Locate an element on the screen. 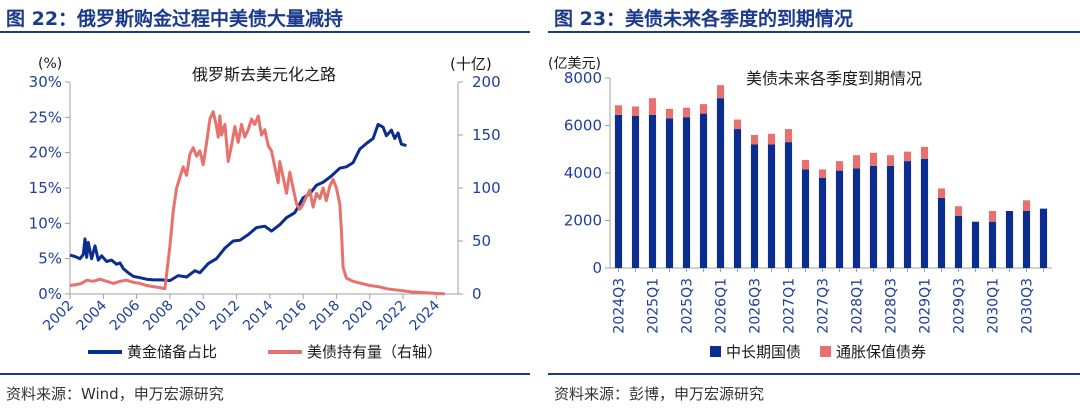 The height and width of the screenshot is (414, 1080). y-left-tick-label: 20% is located at coordinates (45, 153).